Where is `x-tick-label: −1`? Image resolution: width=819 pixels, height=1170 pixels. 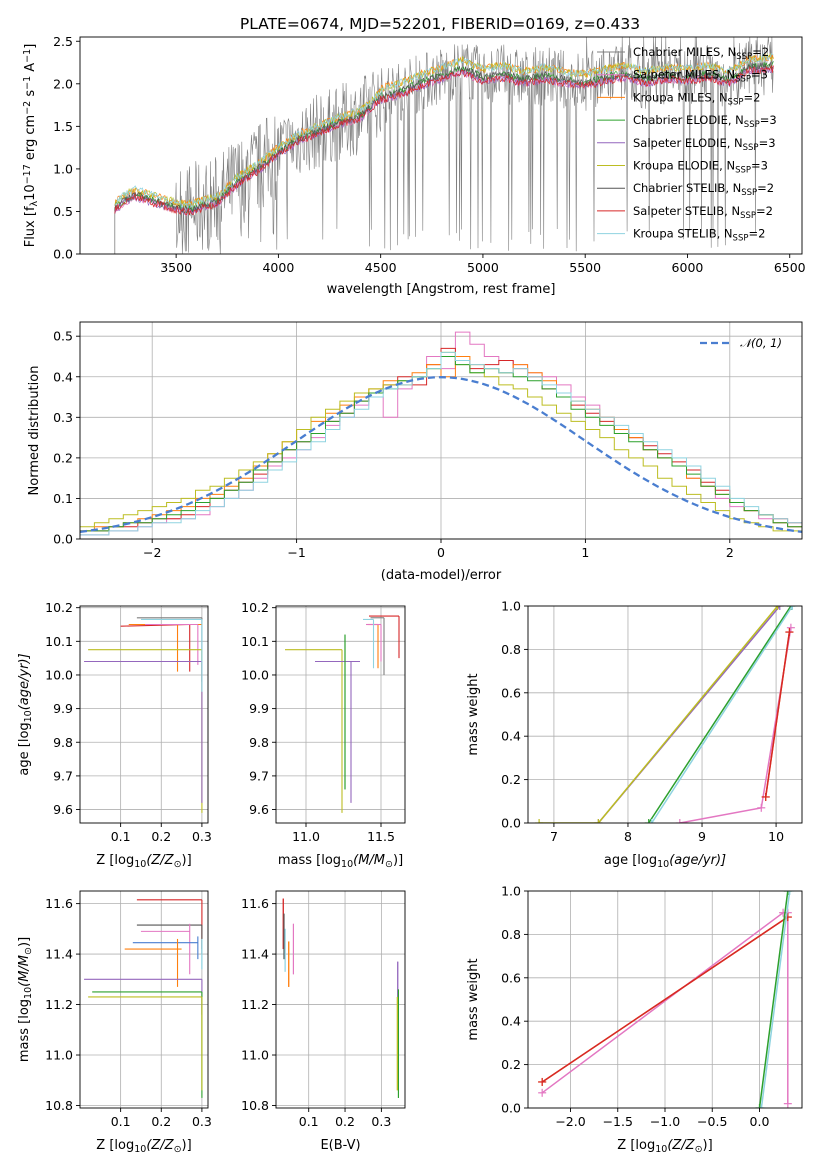 x-tick-label: −1 is located at coordinates (296, 552).